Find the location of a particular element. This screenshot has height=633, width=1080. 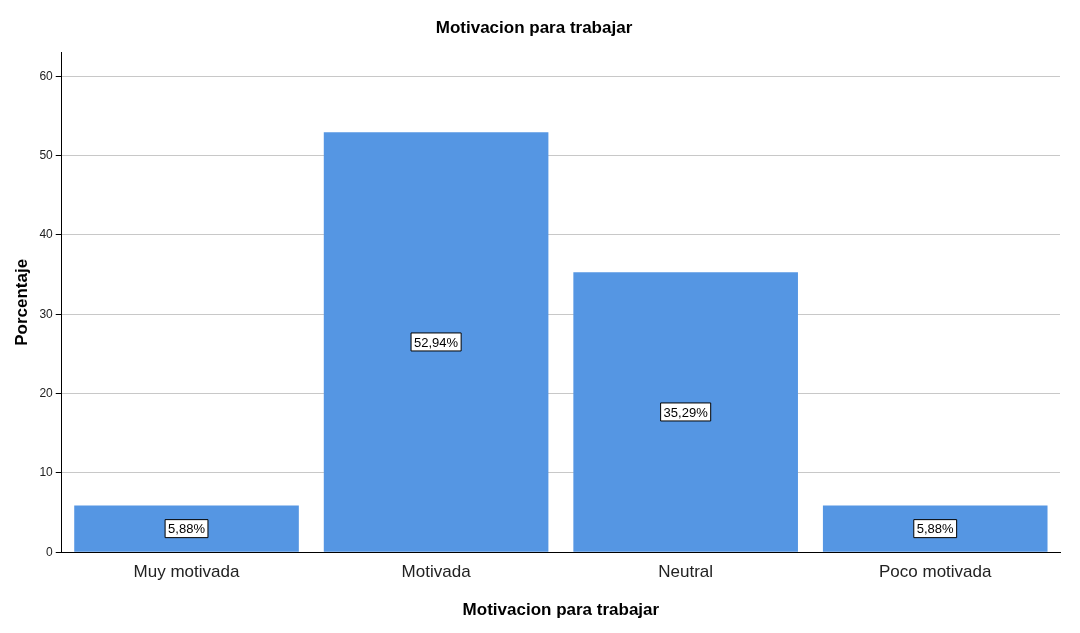

y-axis-title: Porcentaje is located at coordinates (21, 302).